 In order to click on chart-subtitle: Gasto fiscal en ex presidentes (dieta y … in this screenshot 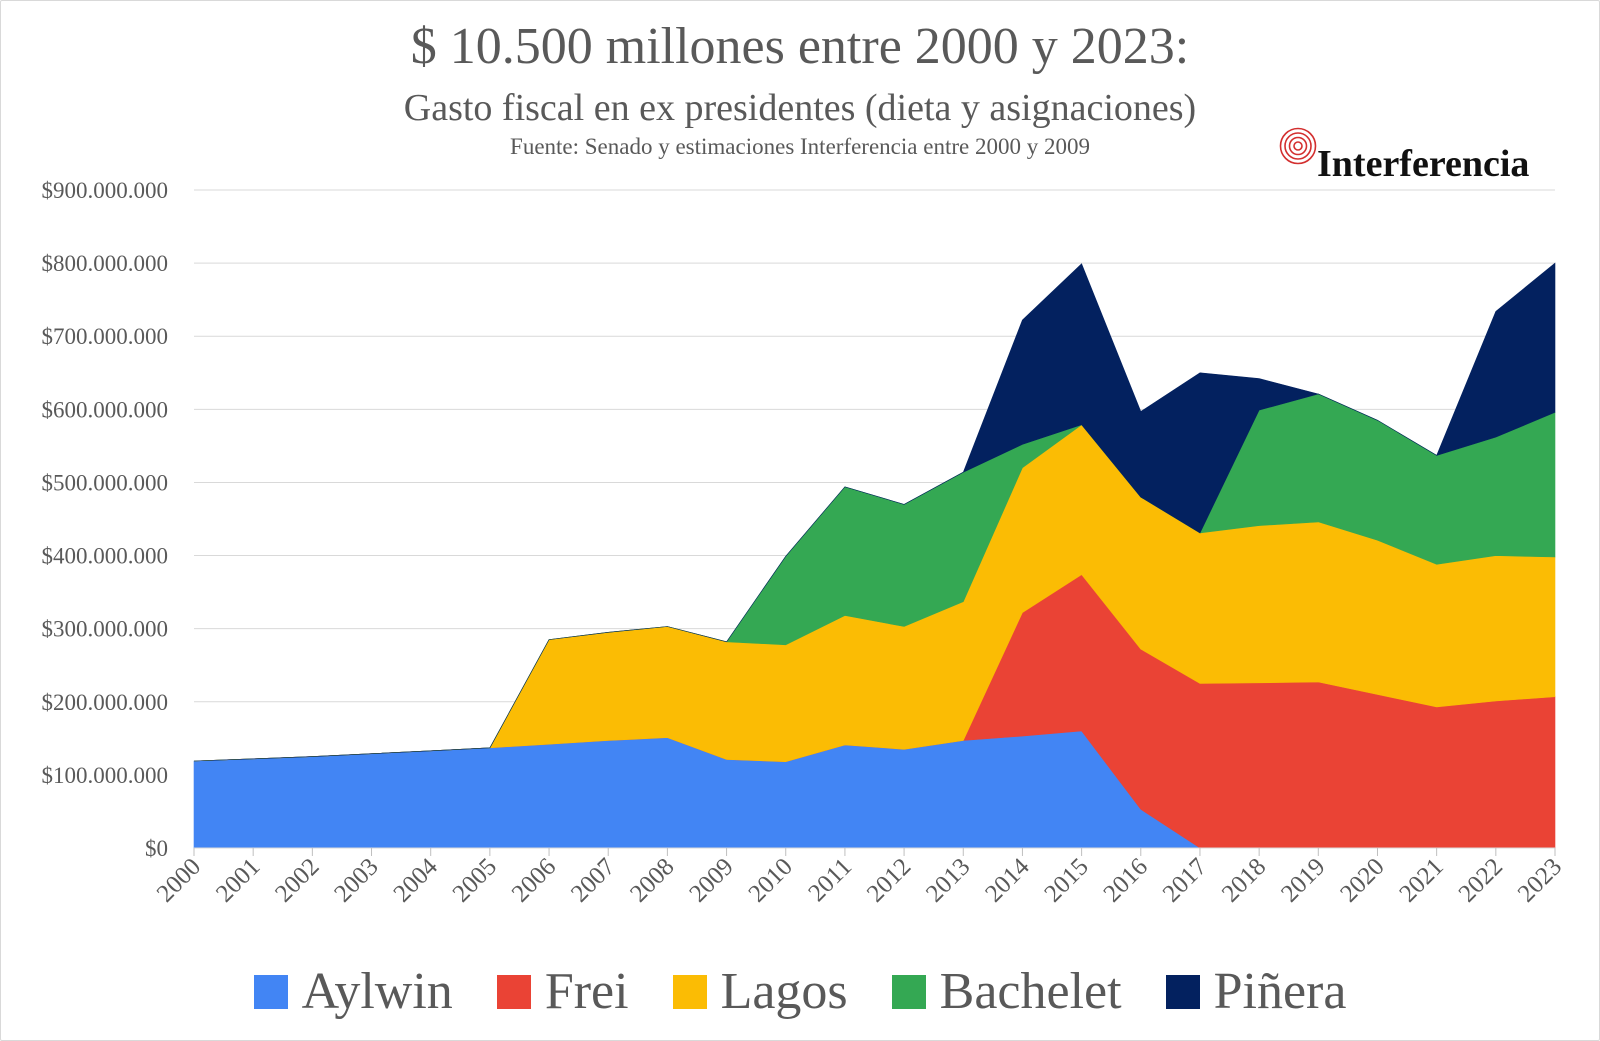, I will do `click(800, 108)`.